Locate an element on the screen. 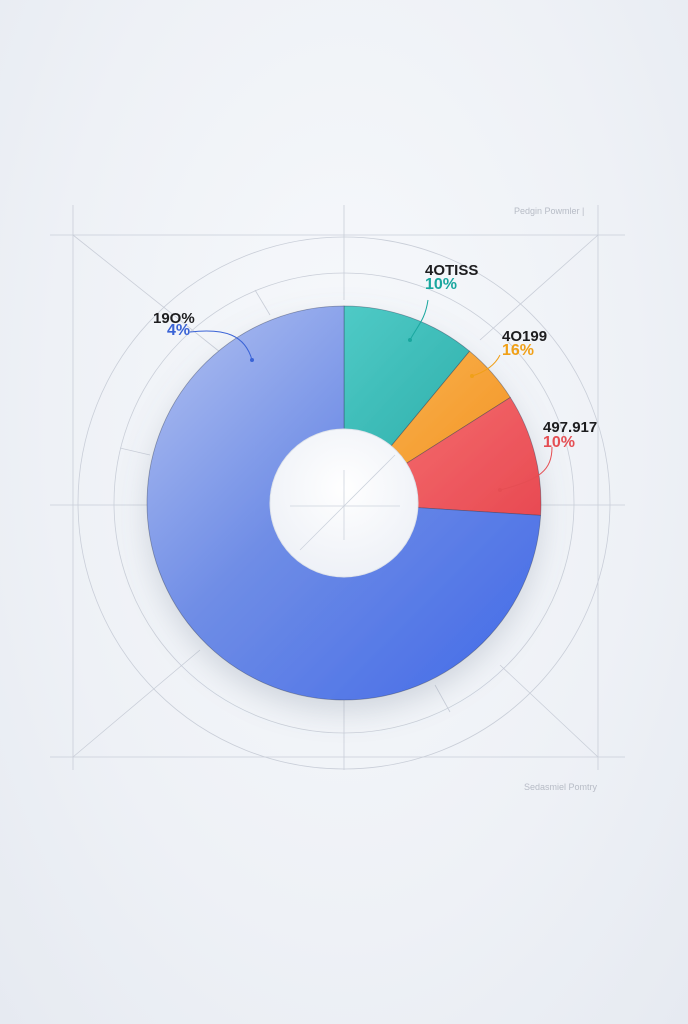 This screenshot has height=1024, width=688. slice-value-label-teal: 4OTISS is located at coordinates (451, 270).